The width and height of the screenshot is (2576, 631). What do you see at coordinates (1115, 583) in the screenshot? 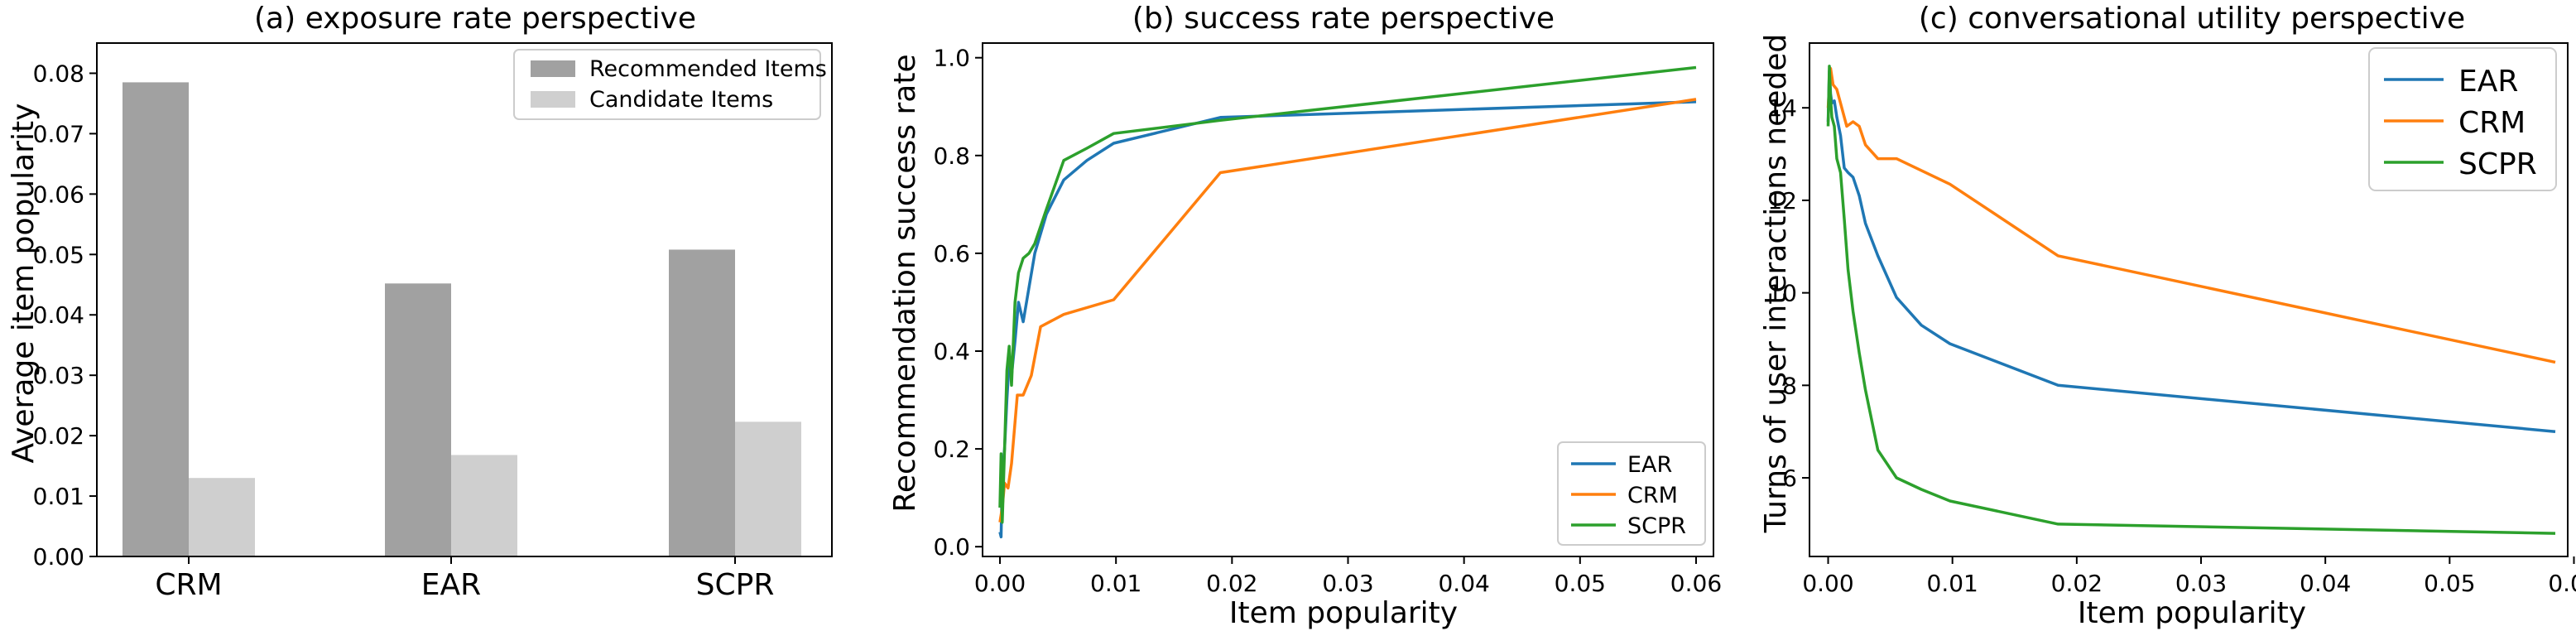
I see `panel-b-x-tick-label: 0.01` at bounding box center [1115, 583].